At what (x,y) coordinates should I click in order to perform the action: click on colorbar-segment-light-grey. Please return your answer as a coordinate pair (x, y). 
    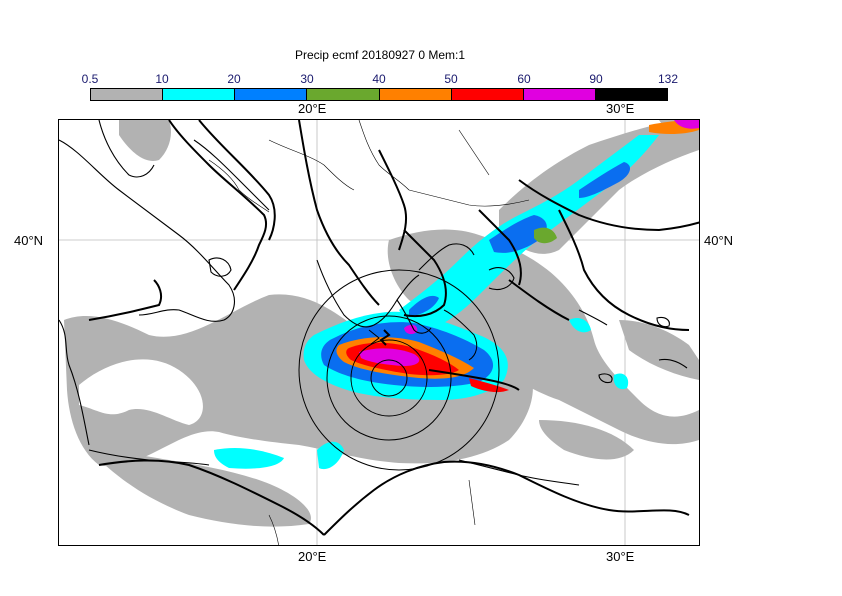
    Looking at the image, I should click on (127, 94).